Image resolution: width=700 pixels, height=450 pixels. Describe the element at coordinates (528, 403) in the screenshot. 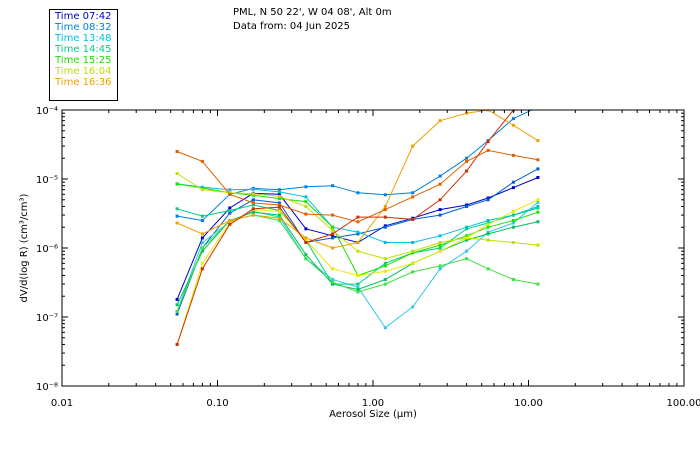

I see `x-tick-label: 10.00` at that location.